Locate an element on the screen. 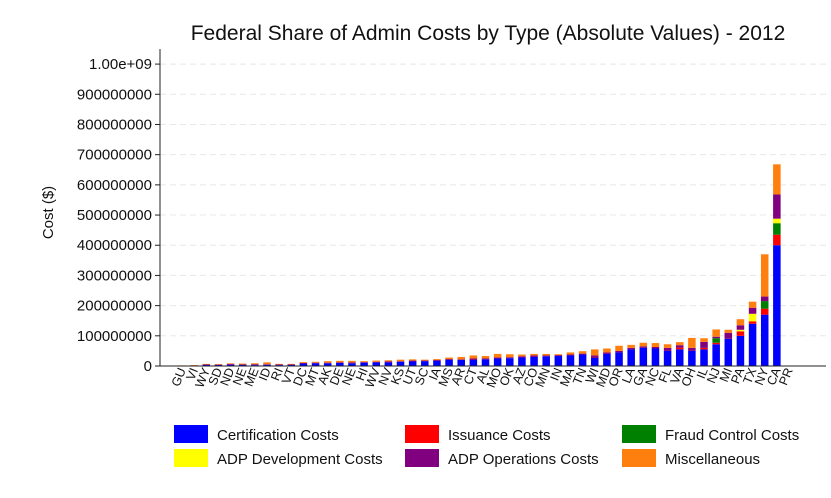 This screenshot has height=498, width=831. x-tick-label: NC is located at coordinates (652, 377).